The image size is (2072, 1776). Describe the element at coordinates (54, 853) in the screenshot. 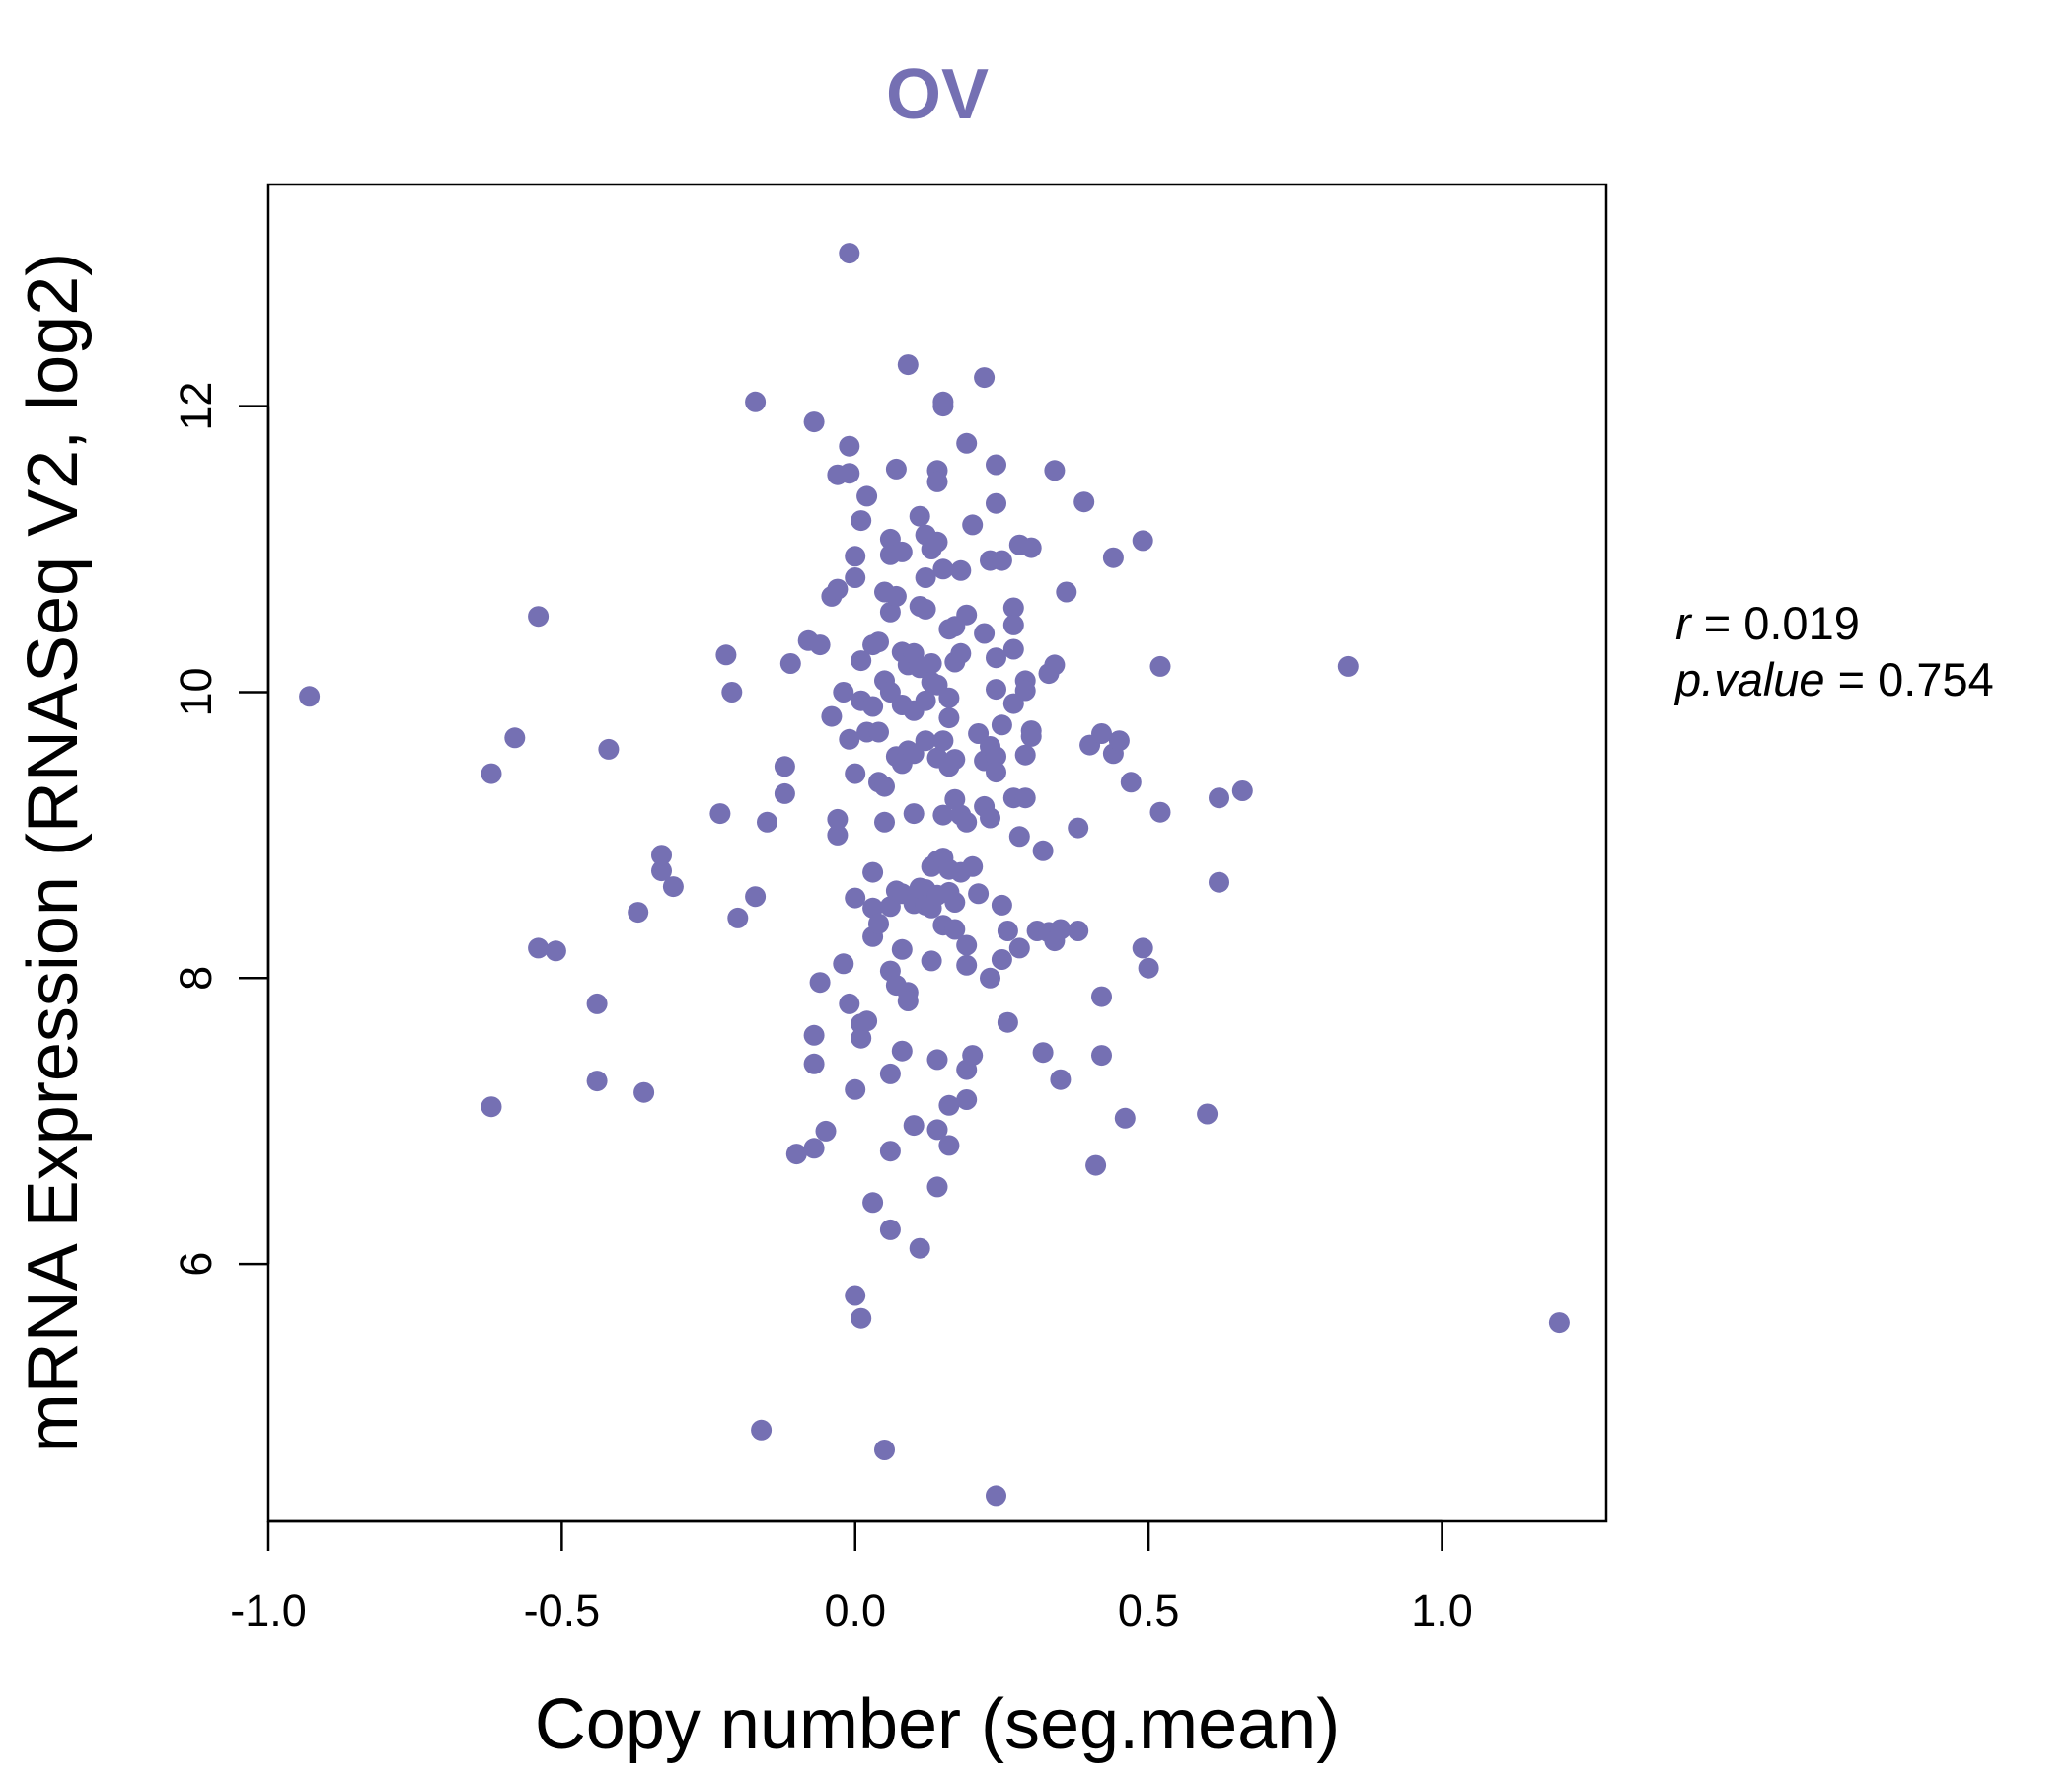

I see `y-axis-label: mRNA Expression (RNASeq V2, log2)` at that location.